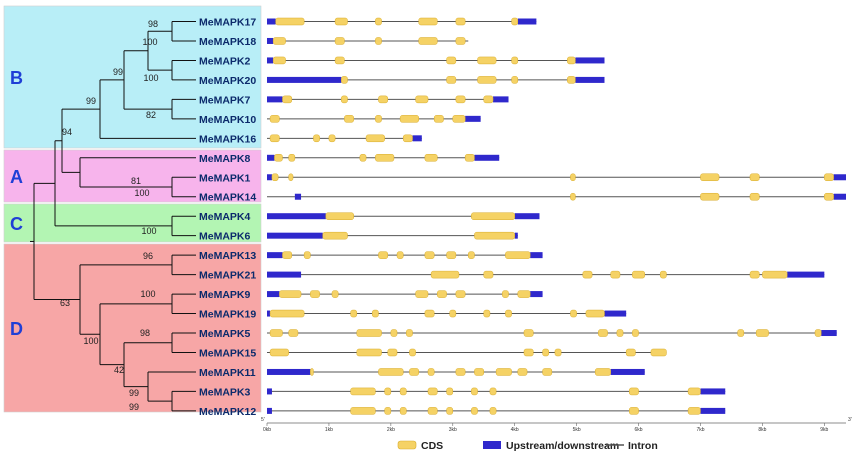  I want to click on group-box-B, so click(132, 77).